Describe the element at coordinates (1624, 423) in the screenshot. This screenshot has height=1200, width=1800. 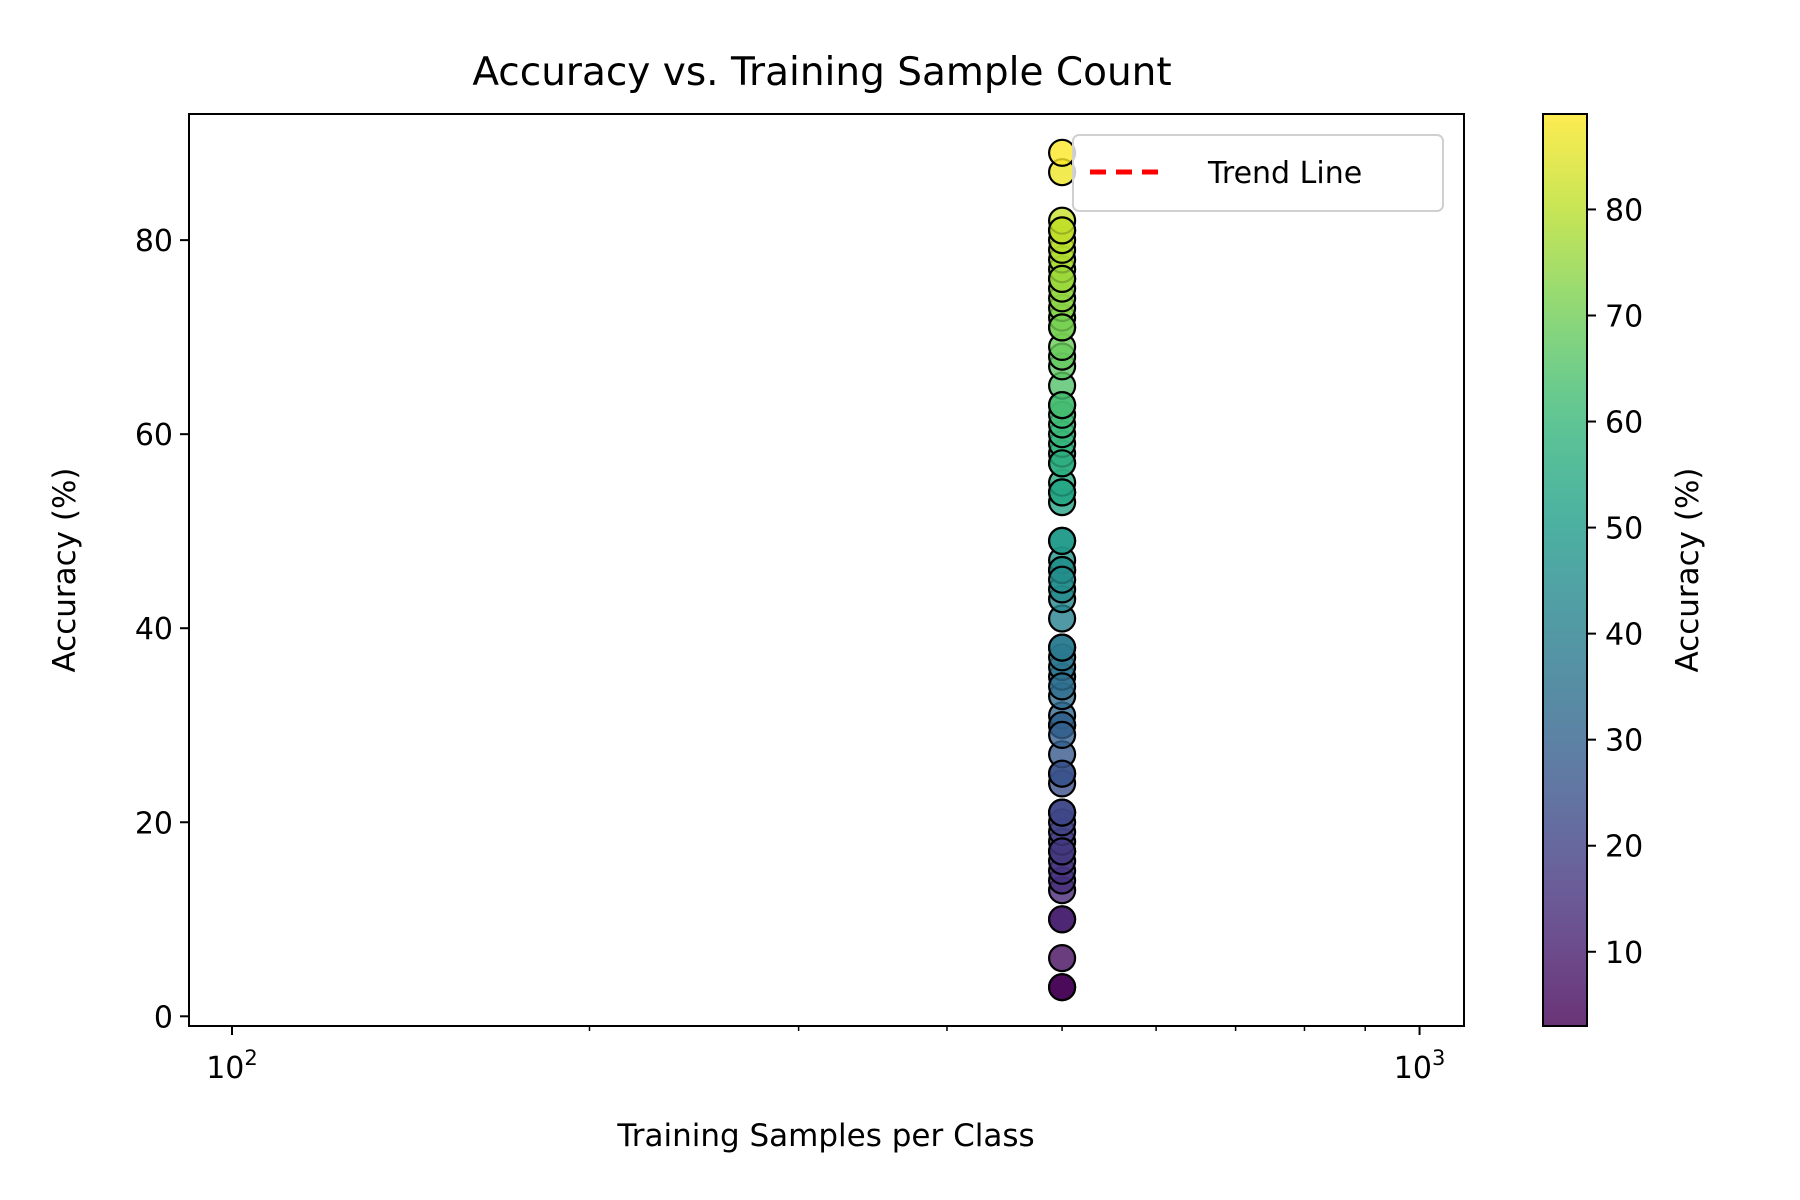
I see `colorbar-tick-label: 60` at that location.